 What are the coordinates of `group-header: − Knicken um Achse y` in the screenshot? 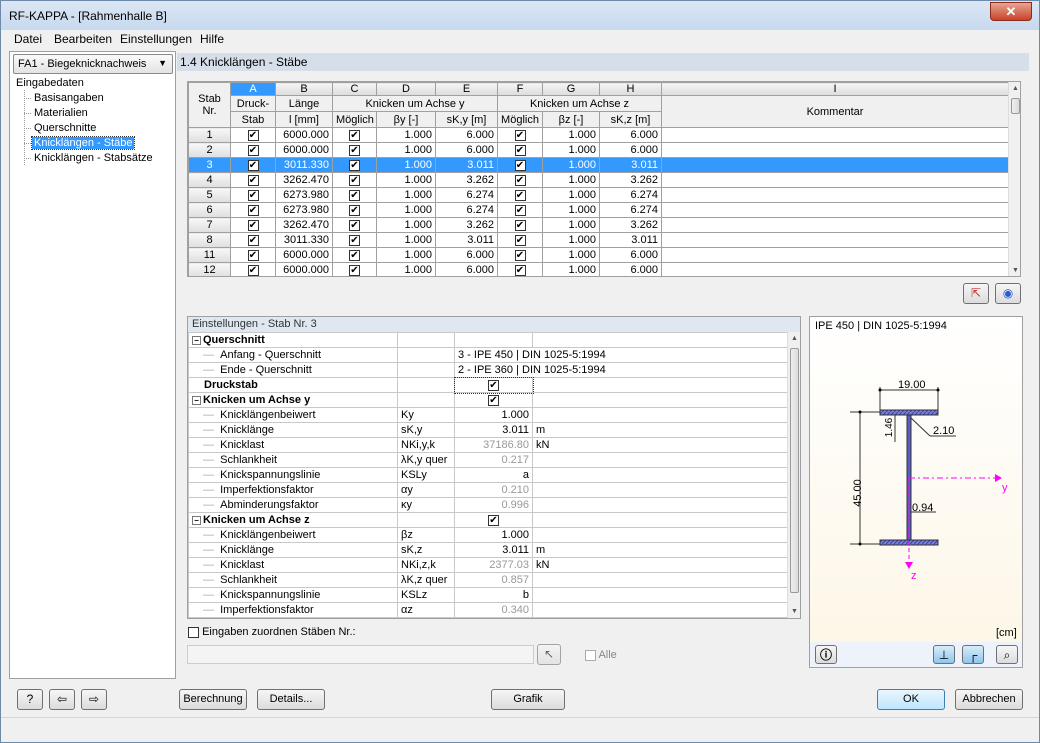 It's located at (293, 400).